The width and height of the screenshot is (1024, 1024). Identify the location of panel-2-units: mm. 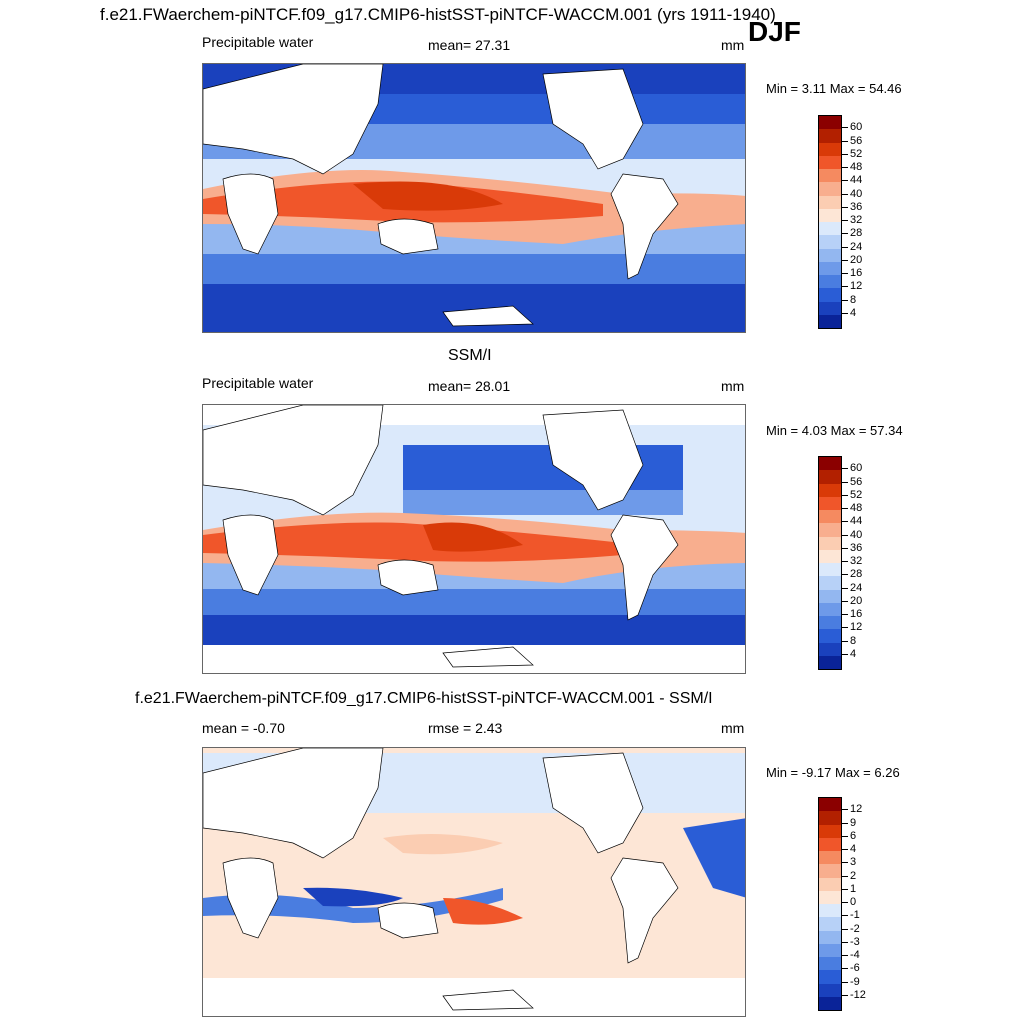
(733, 386).